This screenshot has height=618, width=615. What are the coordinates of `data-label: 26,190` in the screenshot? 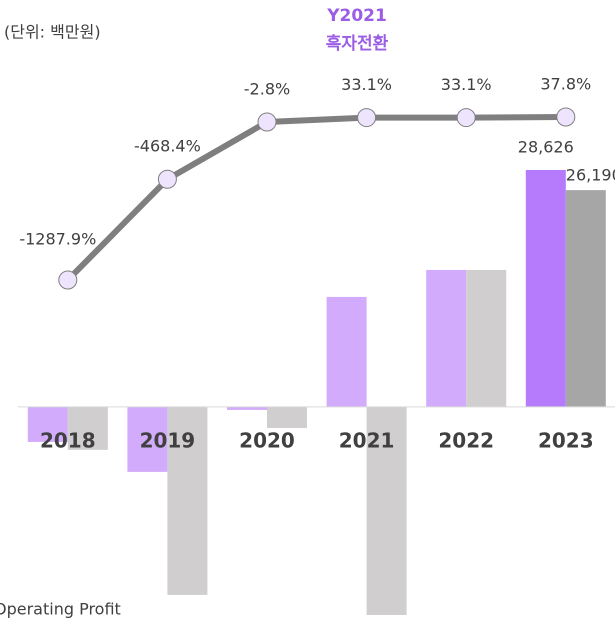 It's located at (590, 175).